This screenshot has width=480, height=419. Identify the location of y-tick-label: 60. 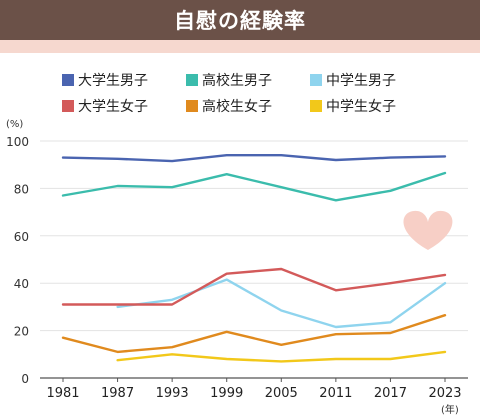
(21, 237).